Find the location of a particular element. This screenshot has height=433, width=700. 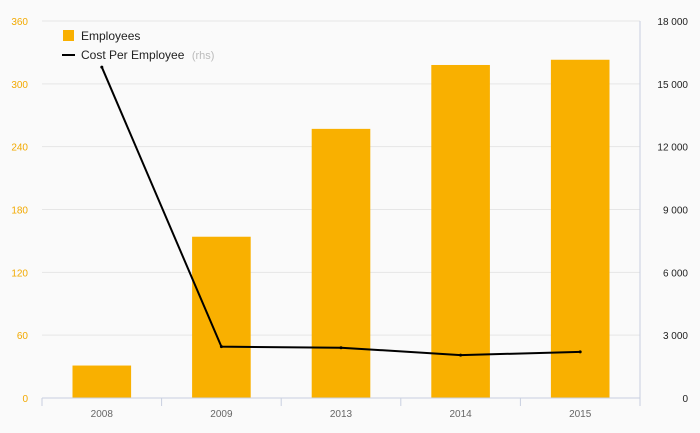

y-right-tick-label: 0 is located at coordinates (685, 399).